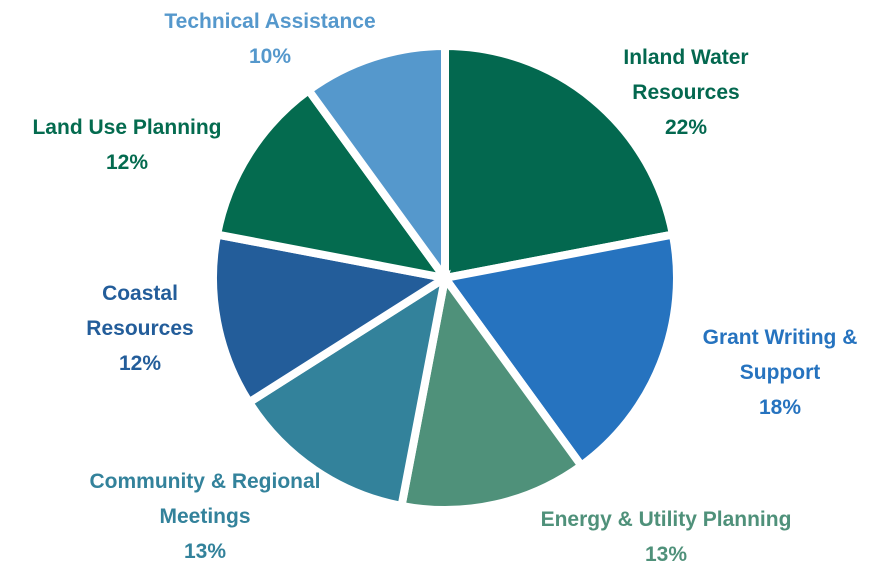  Describe the element at coordinates (666, 534) in the screenshot. I see `slice-label: Energy & Utility Planning 13%` at that location.